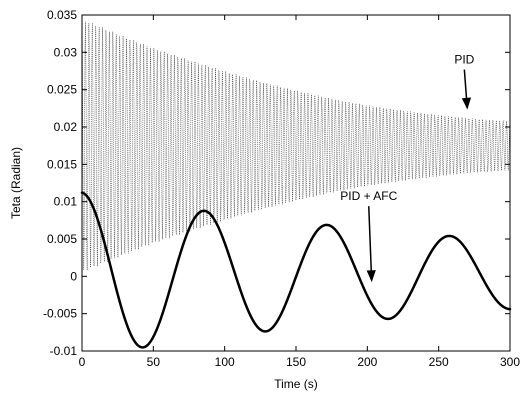 The height and width of the screenshot is (398, 526). What do you see at coordinates (296, 384) in the screenshot?
I see `x-axis-label: Time (s)` at bounding box center [296, 384].